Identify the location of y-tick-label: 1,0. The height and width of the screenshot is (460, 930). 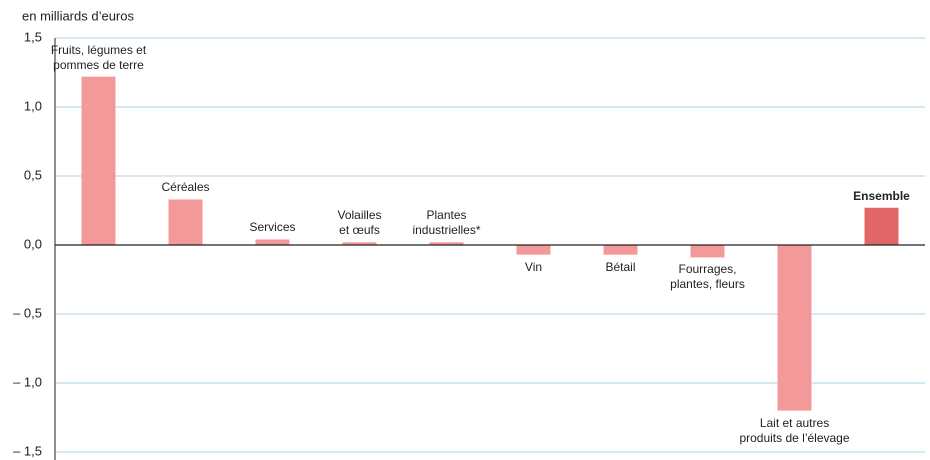
(33, 105).